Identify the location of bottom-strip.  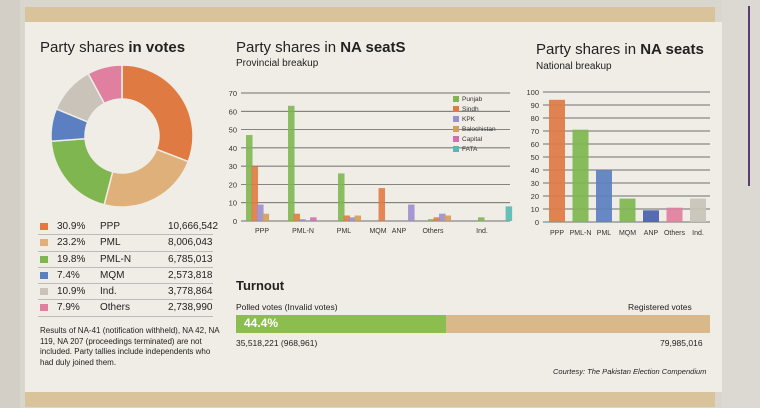
(370, 399).